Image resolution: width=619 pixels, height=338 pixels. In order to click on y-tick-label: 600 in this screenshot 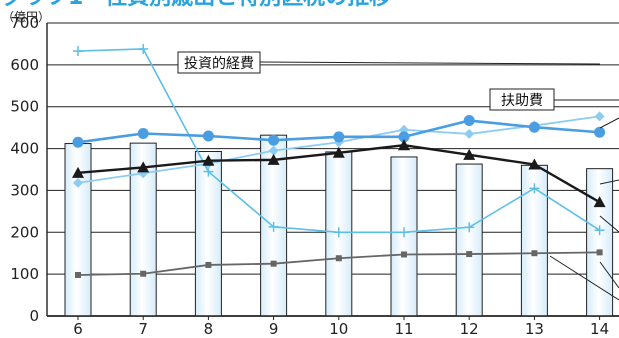, I will do `click(24, 65)`.